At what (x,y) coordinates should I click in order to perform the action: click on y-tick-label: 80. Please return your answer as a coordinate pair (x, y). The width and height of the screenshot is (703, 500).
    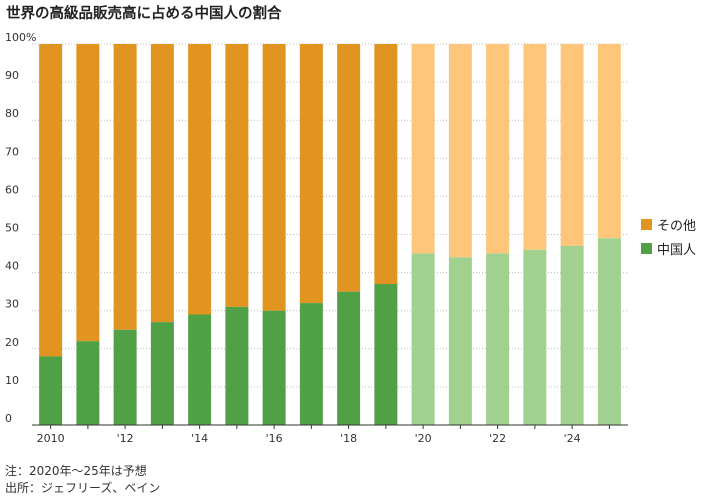
    Looking at the image, I should click on (12, 113).